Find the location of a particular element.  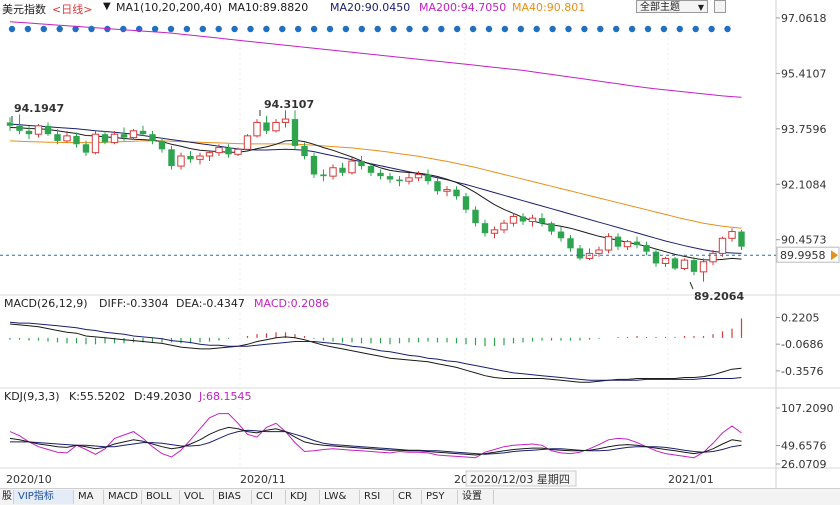

macd-tick-label: -0.3576 is located at coordinates (802, 371).